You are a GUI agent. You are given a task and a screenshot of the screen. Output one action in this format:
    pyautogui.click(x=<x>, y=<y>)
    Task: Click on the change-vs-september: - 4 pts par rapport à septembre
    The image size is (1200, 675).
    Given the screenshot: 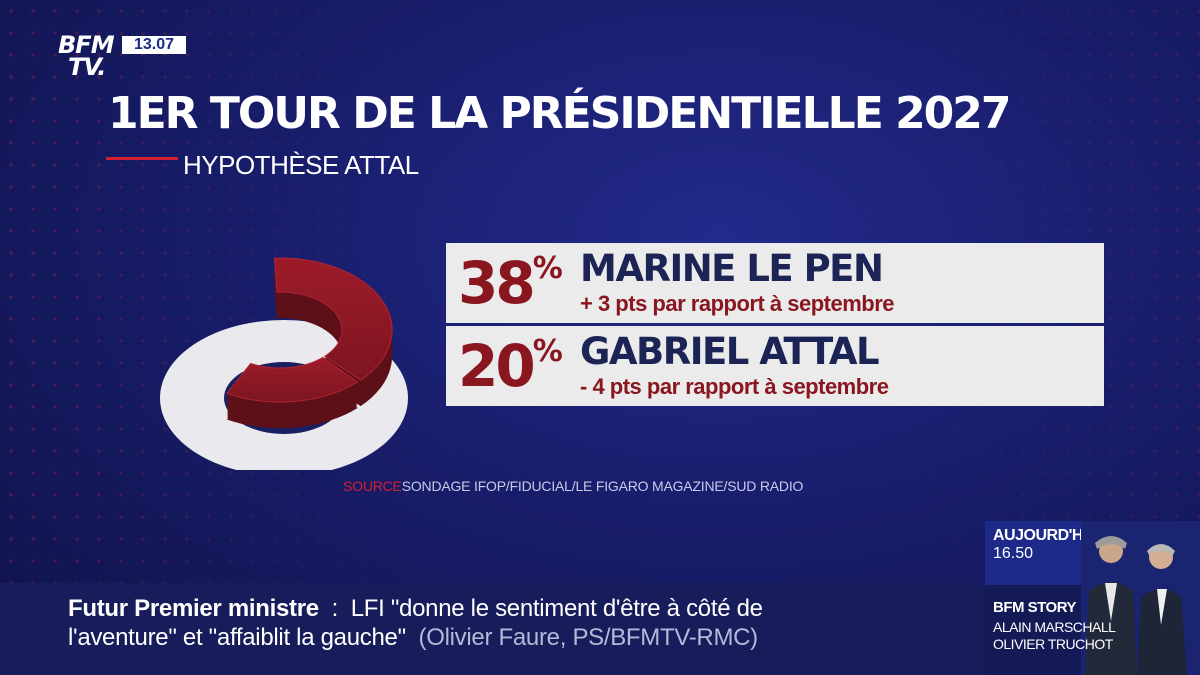 What is the action you would take?
    pyautogui.click(x=734, y=386)
    